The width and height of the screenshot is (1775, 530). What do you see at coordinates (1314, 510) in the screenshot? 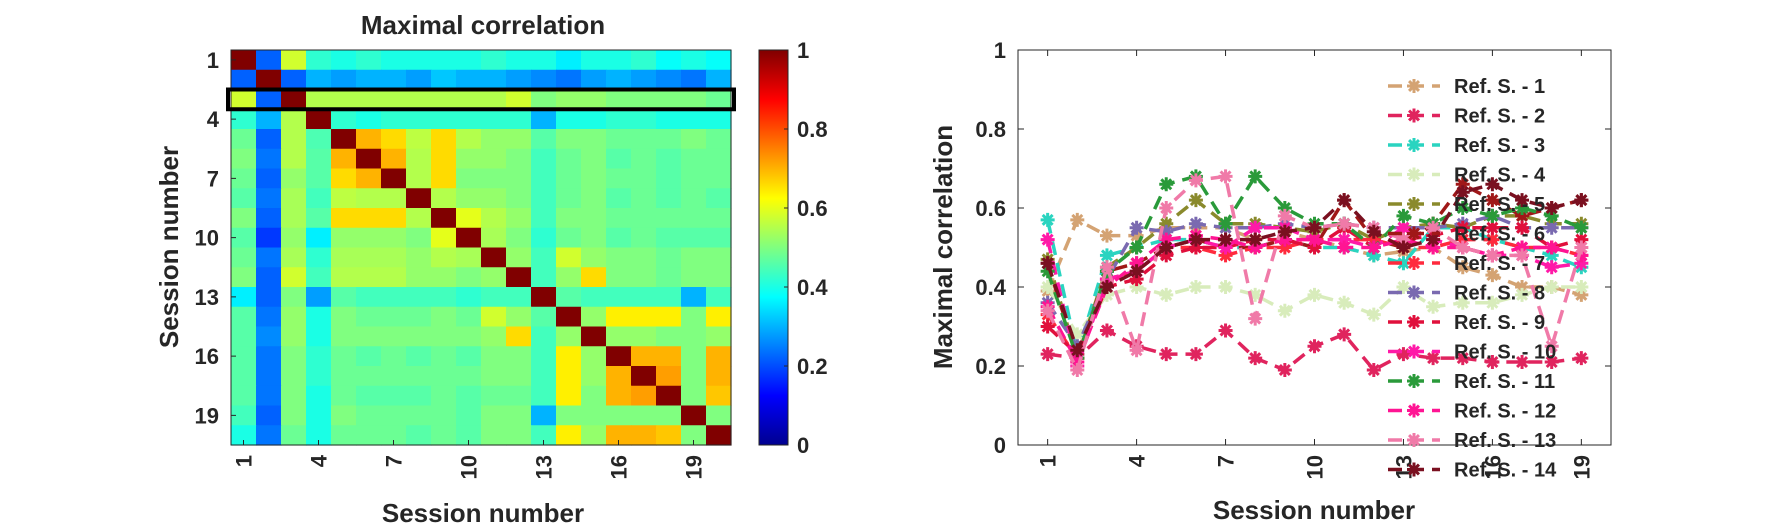
I see `line-x-label: Session number` at bounding box center [1314, 510].